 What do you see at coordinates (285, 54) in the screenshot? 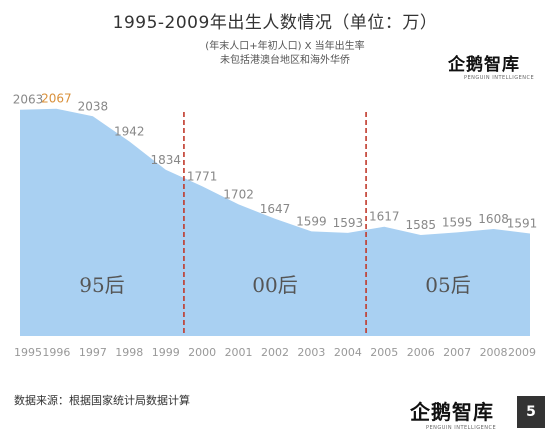
I see `chart-subtitle: (年末人口+年初人口) X 当年出生率 未包括港澳台地区和海外华侨` at bounding box center [285, 54].